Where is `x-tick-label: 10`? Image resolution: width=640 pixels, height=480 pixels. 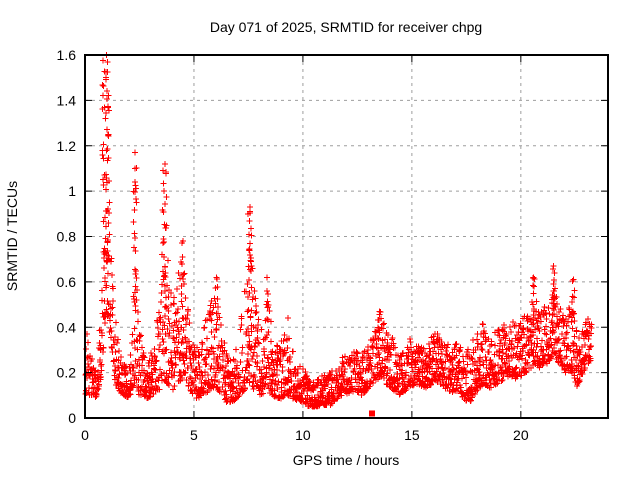 x-tick-label: 10 is located at coordinates (303, 435).